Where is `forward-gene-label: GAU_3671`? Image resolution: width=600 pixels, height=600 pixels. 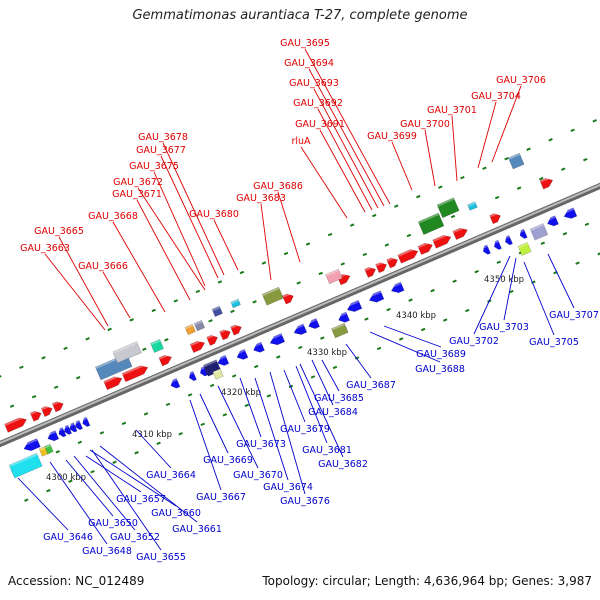 forward-gene-label: GAU_3671 is located at coordinates (151, 245).